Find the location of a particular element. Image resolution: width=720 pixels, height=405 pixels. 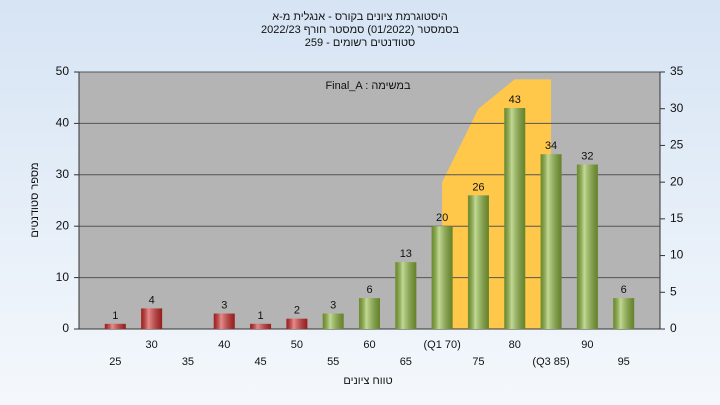

x-tick-label: 35 is located at coordinates (188, 362).